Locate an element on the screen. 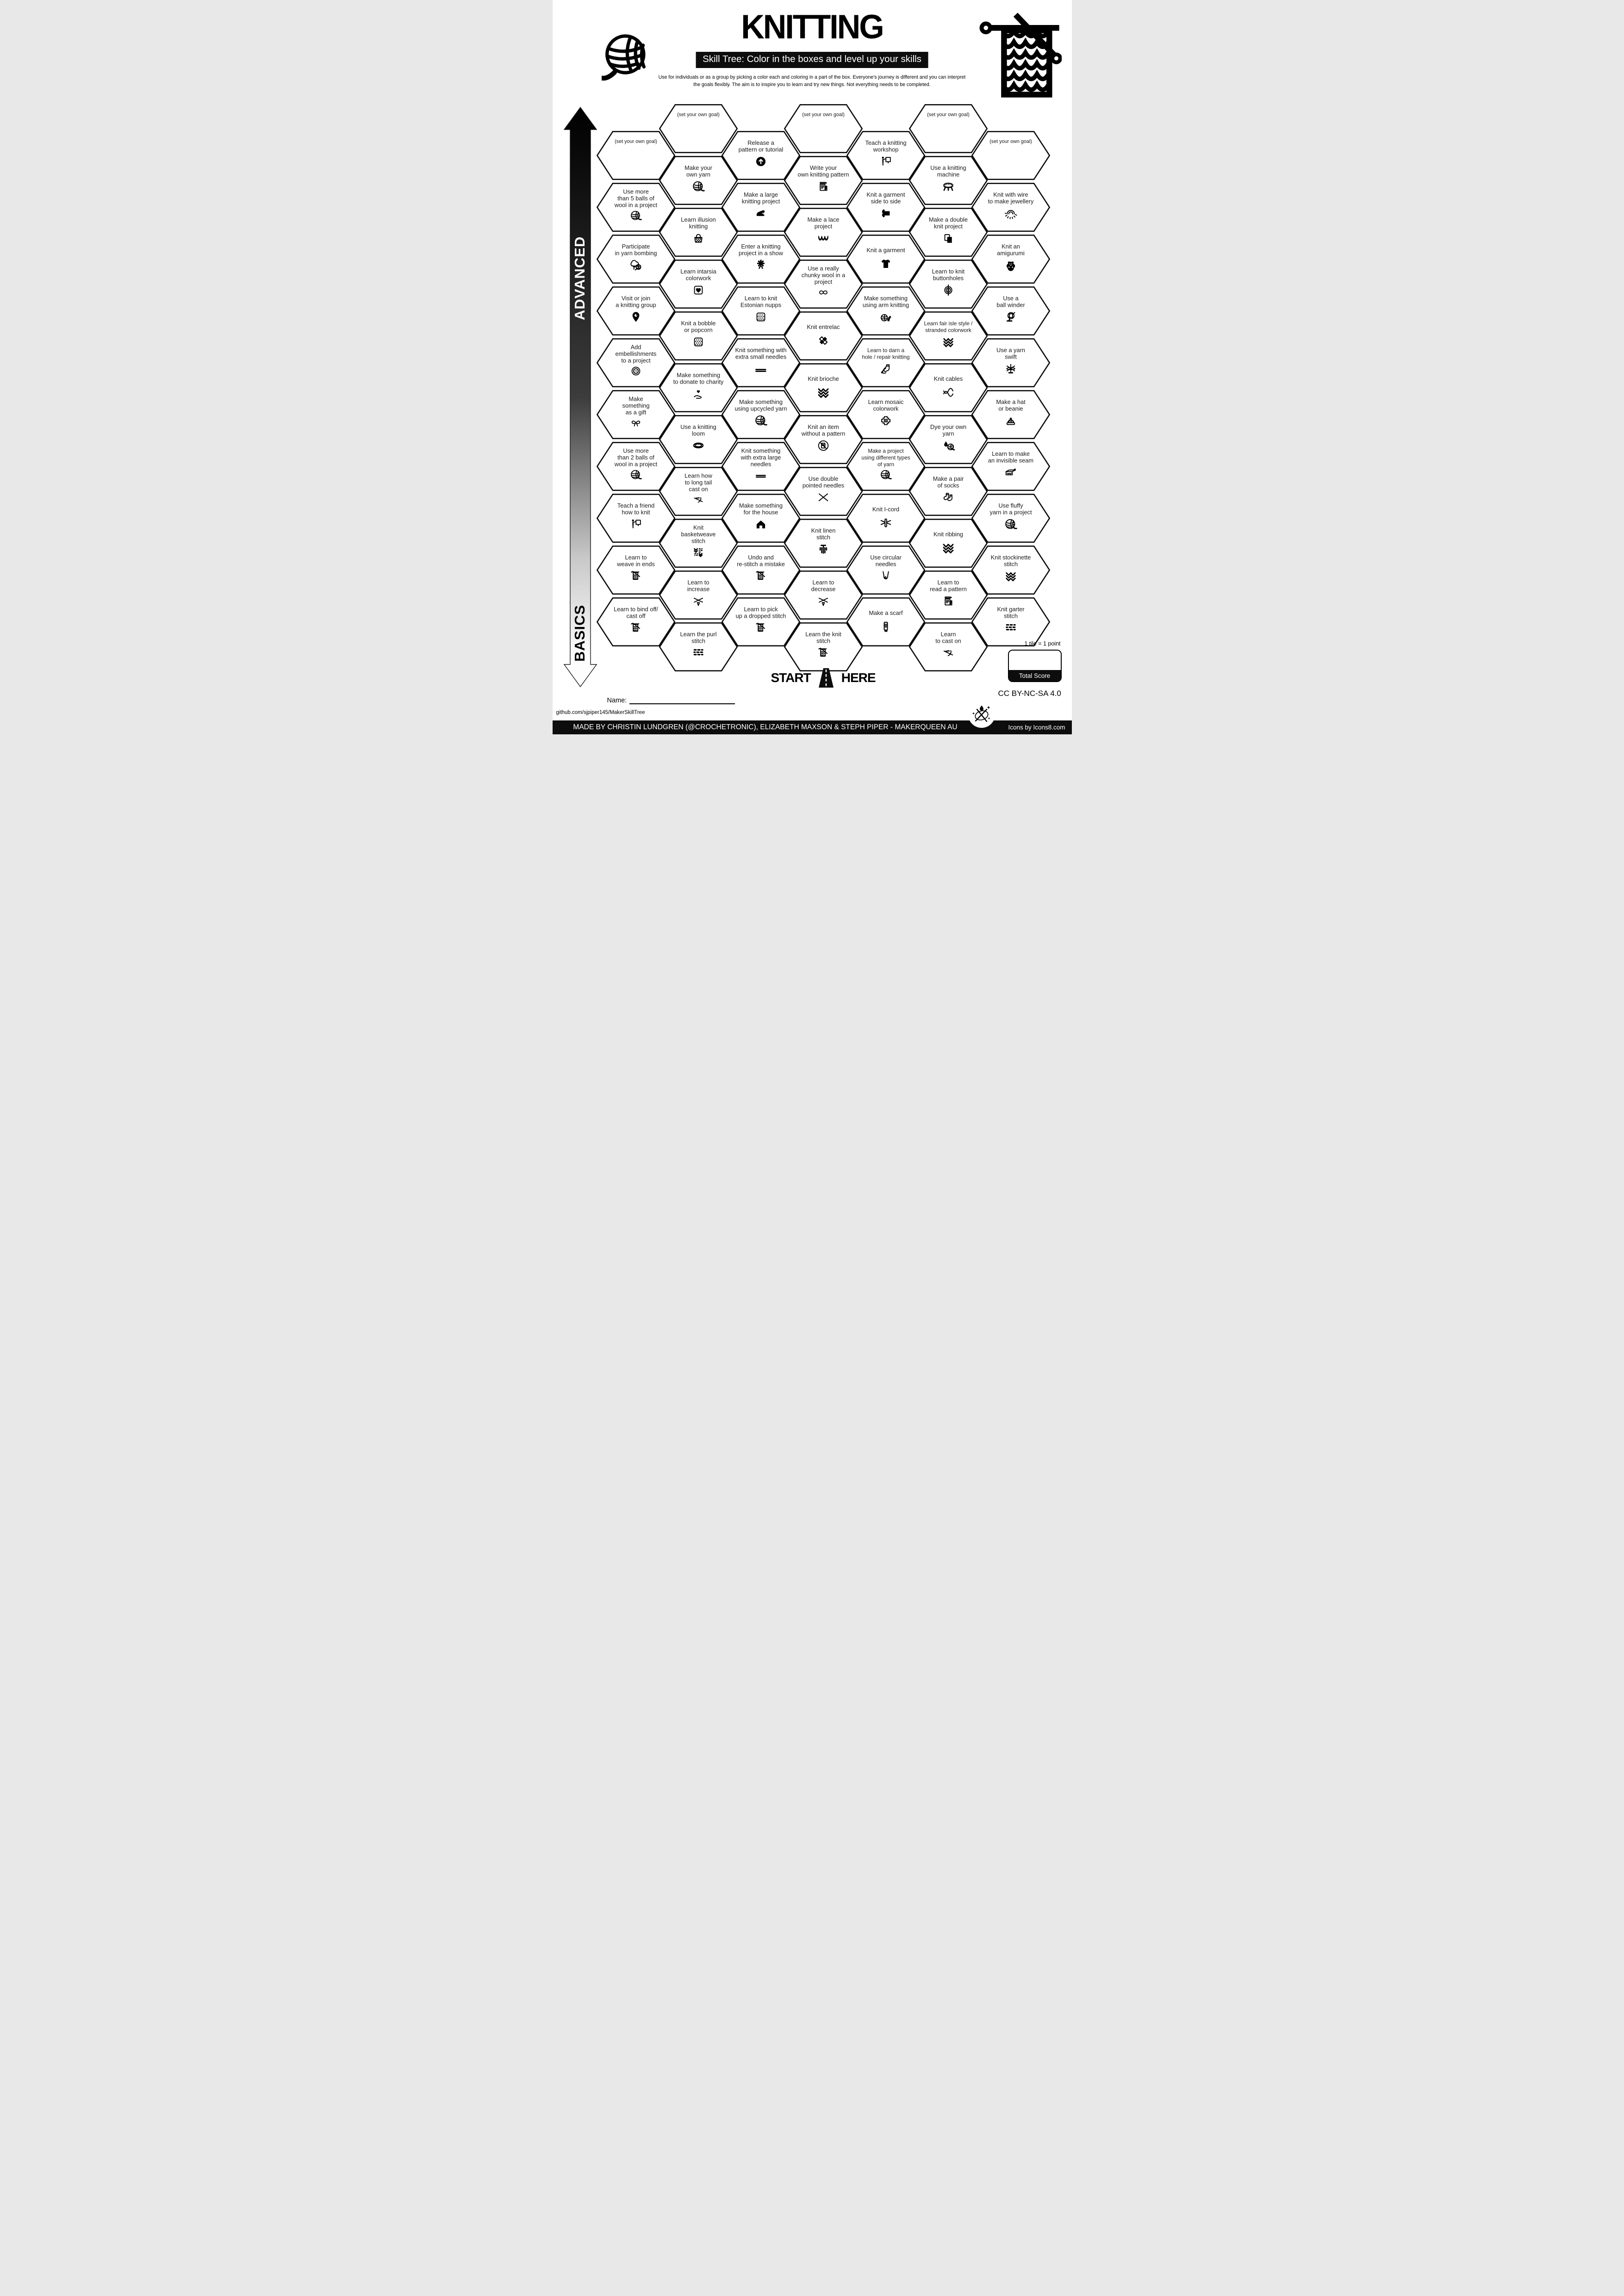 This screenshot has height=2296, width=1624. hex-3-10-learn-the-knit-stitch: Learn the knit stitch is located at coordinates (823, 647).